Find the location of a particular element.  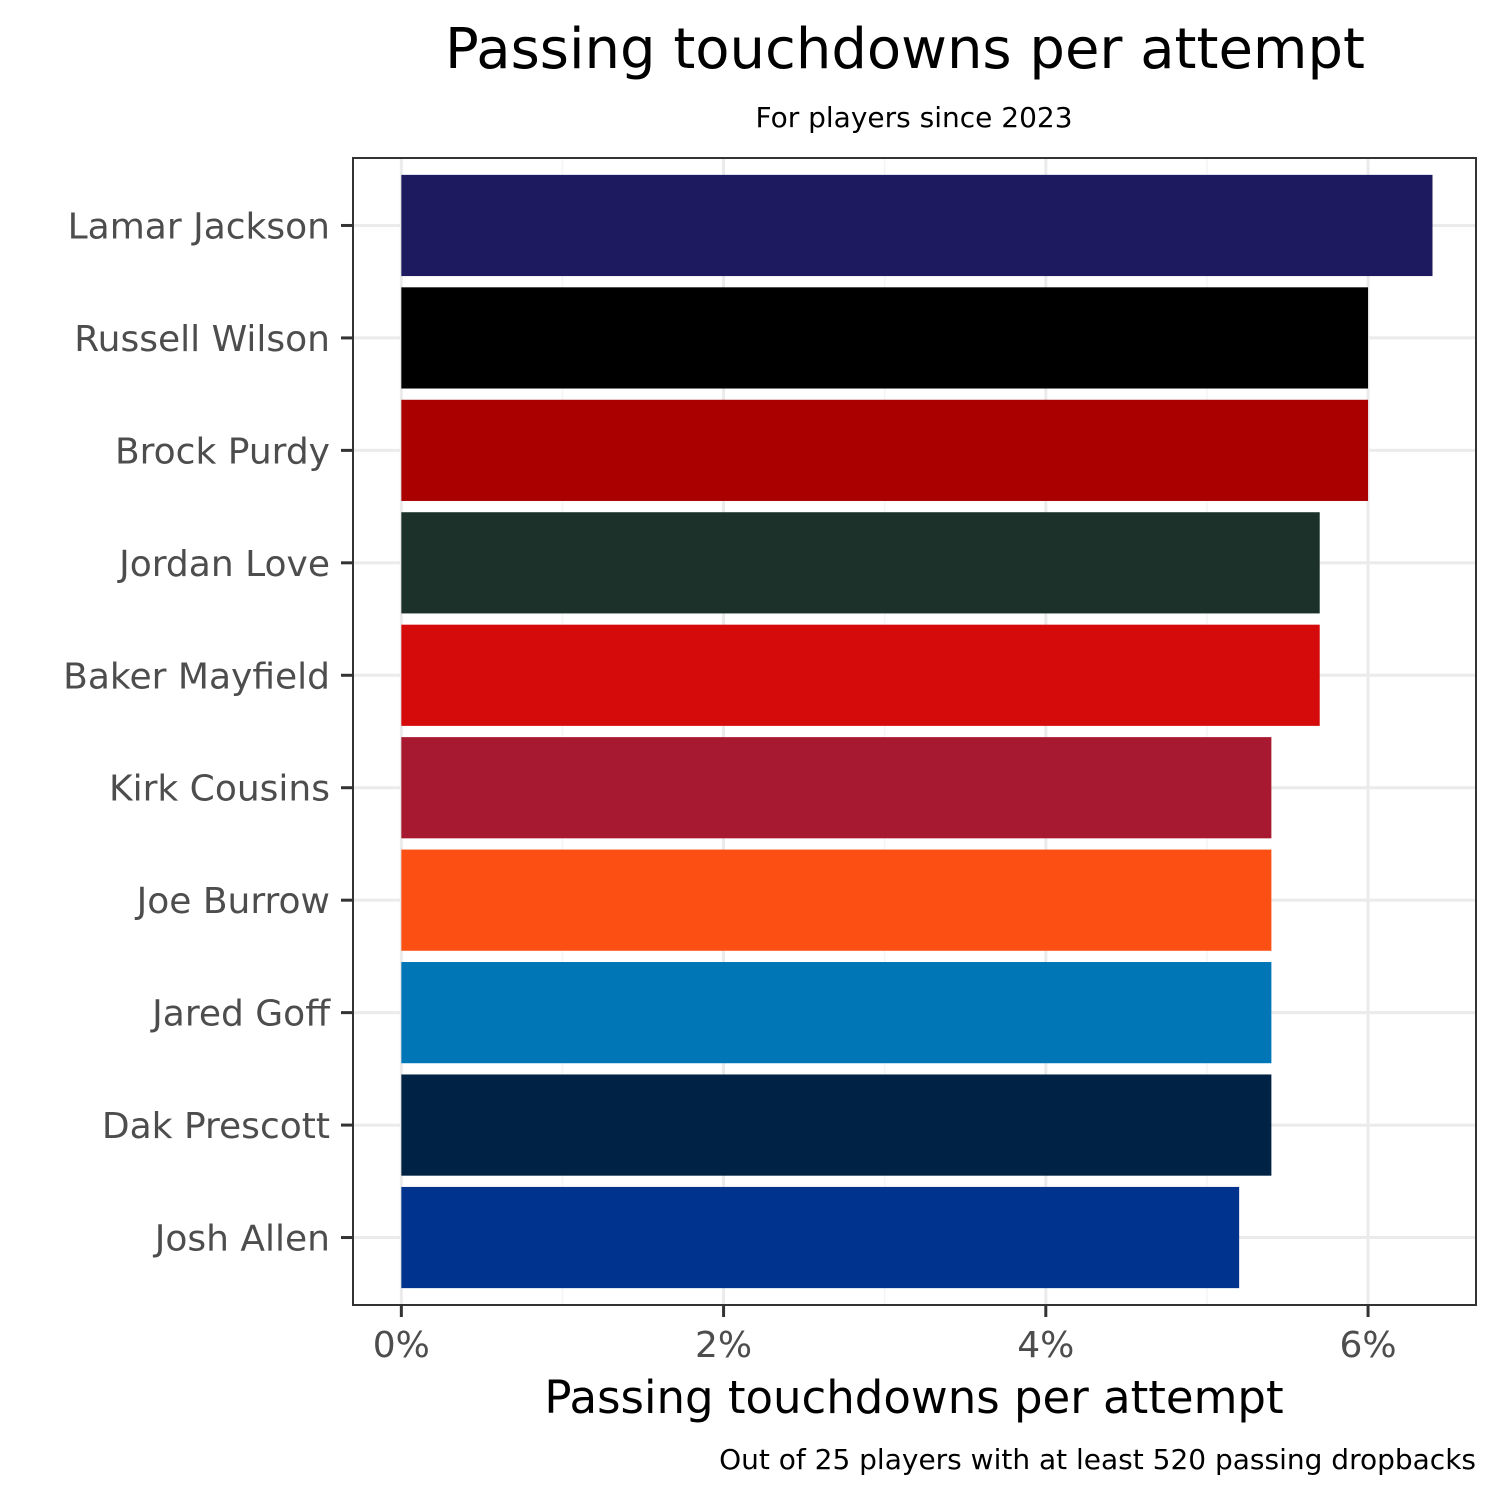

x-axis: 0% 2% 4% 6% is located at coordinates (885, 1335).